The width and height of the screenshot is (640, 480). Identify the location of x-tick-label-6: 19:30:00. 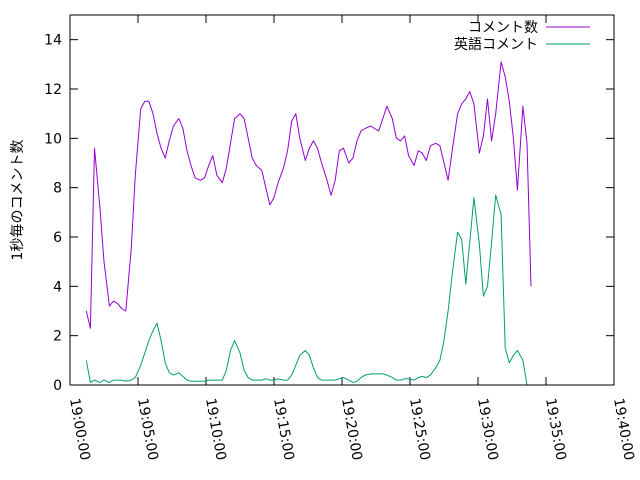
(487, 429).